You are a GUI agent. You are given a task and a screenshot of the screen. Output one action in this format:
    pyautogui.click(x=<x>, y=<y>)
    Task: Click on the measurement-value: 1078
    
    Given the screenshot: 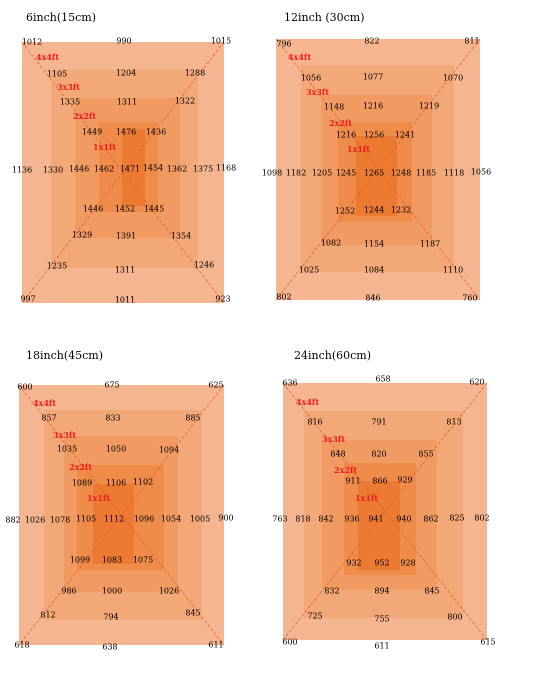 What is the action you would take?
    pyautogui.click(x=60, y=520)
    